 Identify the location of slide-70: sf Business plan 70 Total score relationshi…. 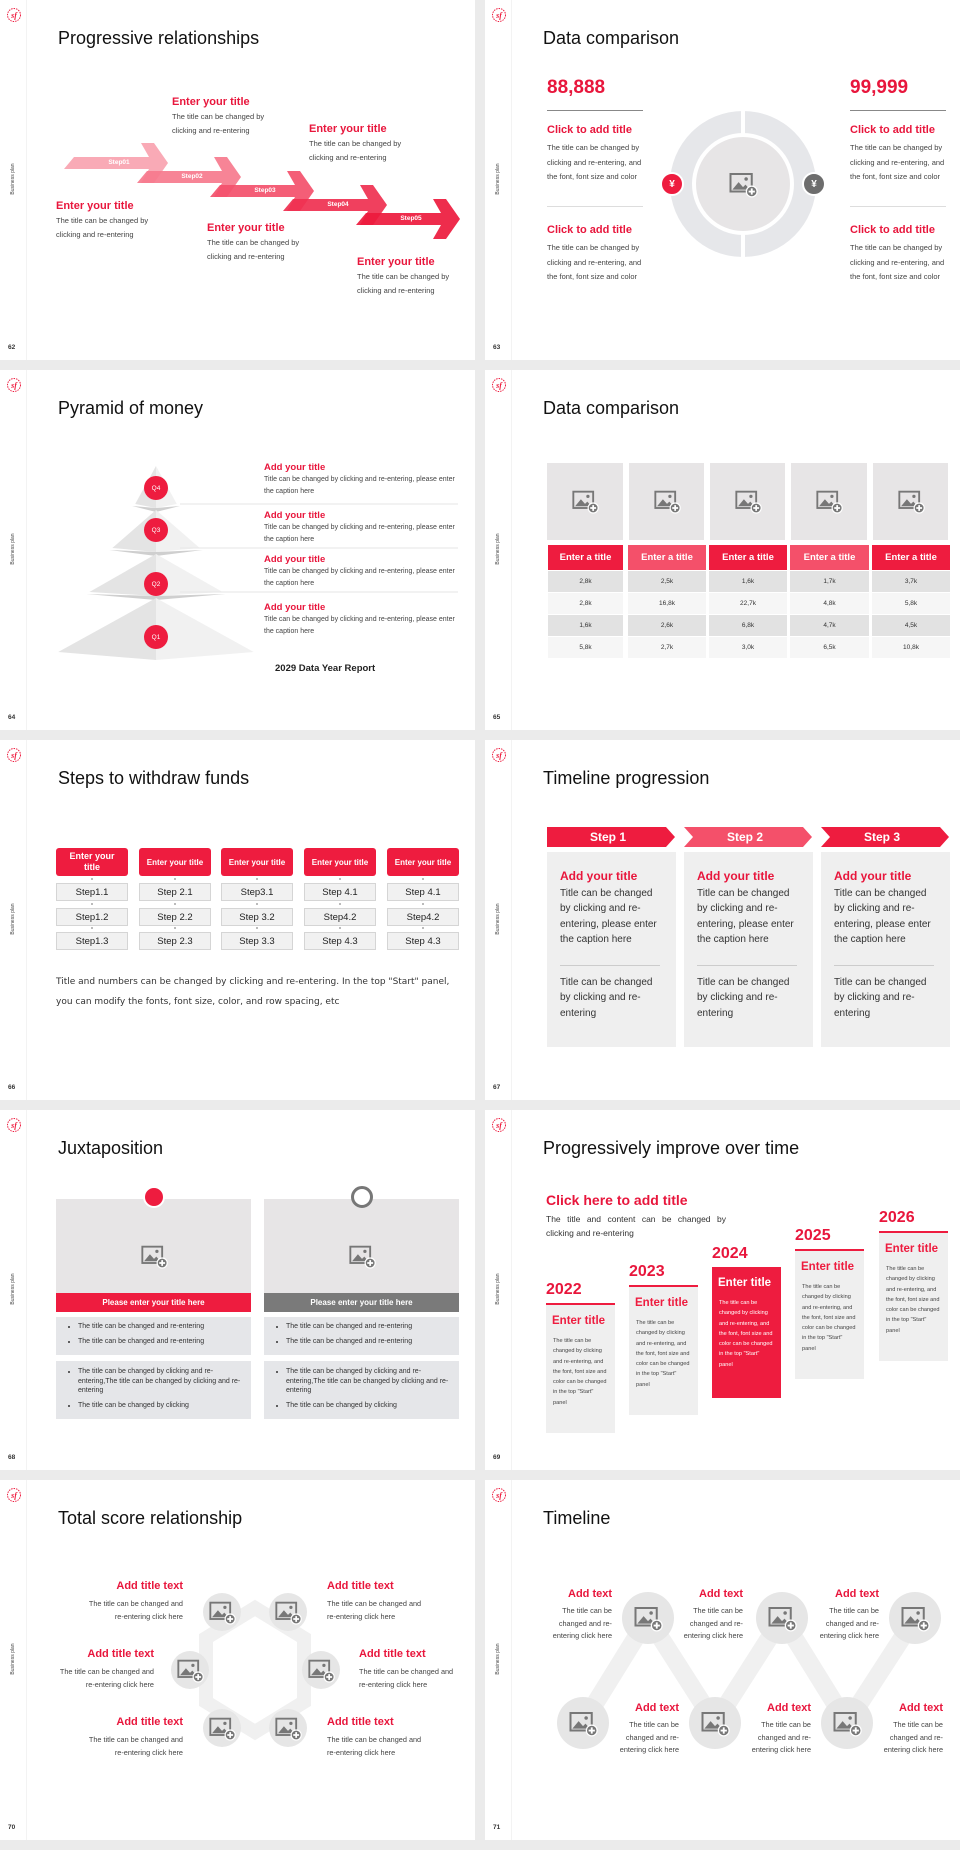
(237, 1660).